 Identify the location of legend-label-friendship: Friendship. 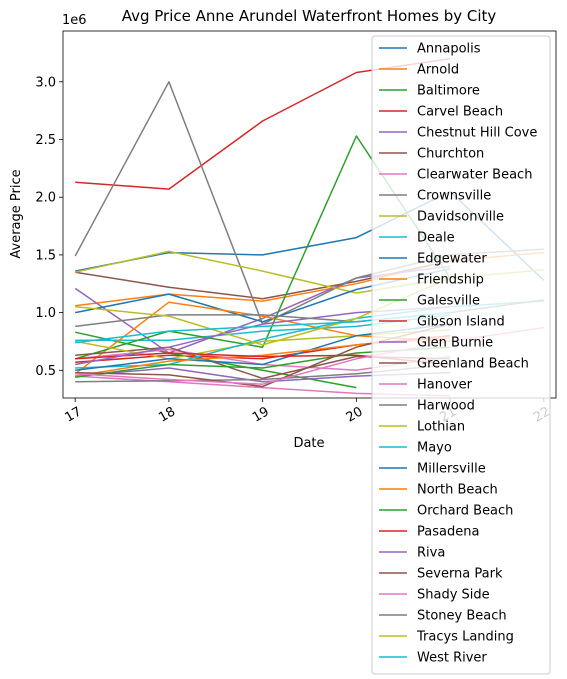
(450, 280).